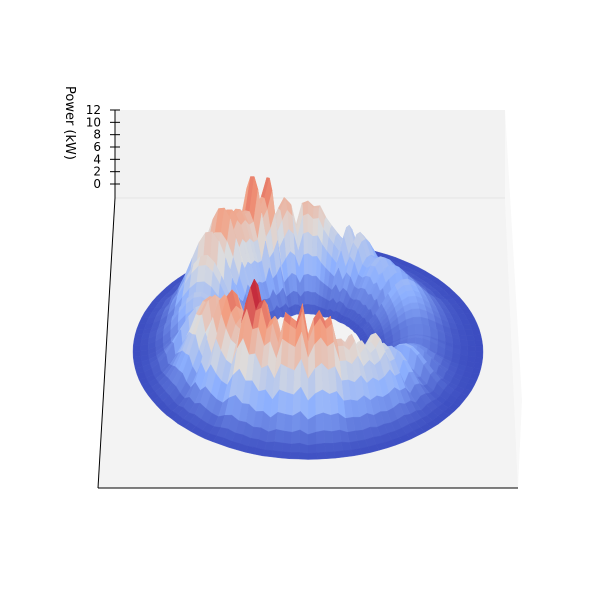 The height and width of the screenshot is (600, 600). Describe the element at coordinates (97, 184) in the screenshot. I see `z-tick-label: 0` at that location.